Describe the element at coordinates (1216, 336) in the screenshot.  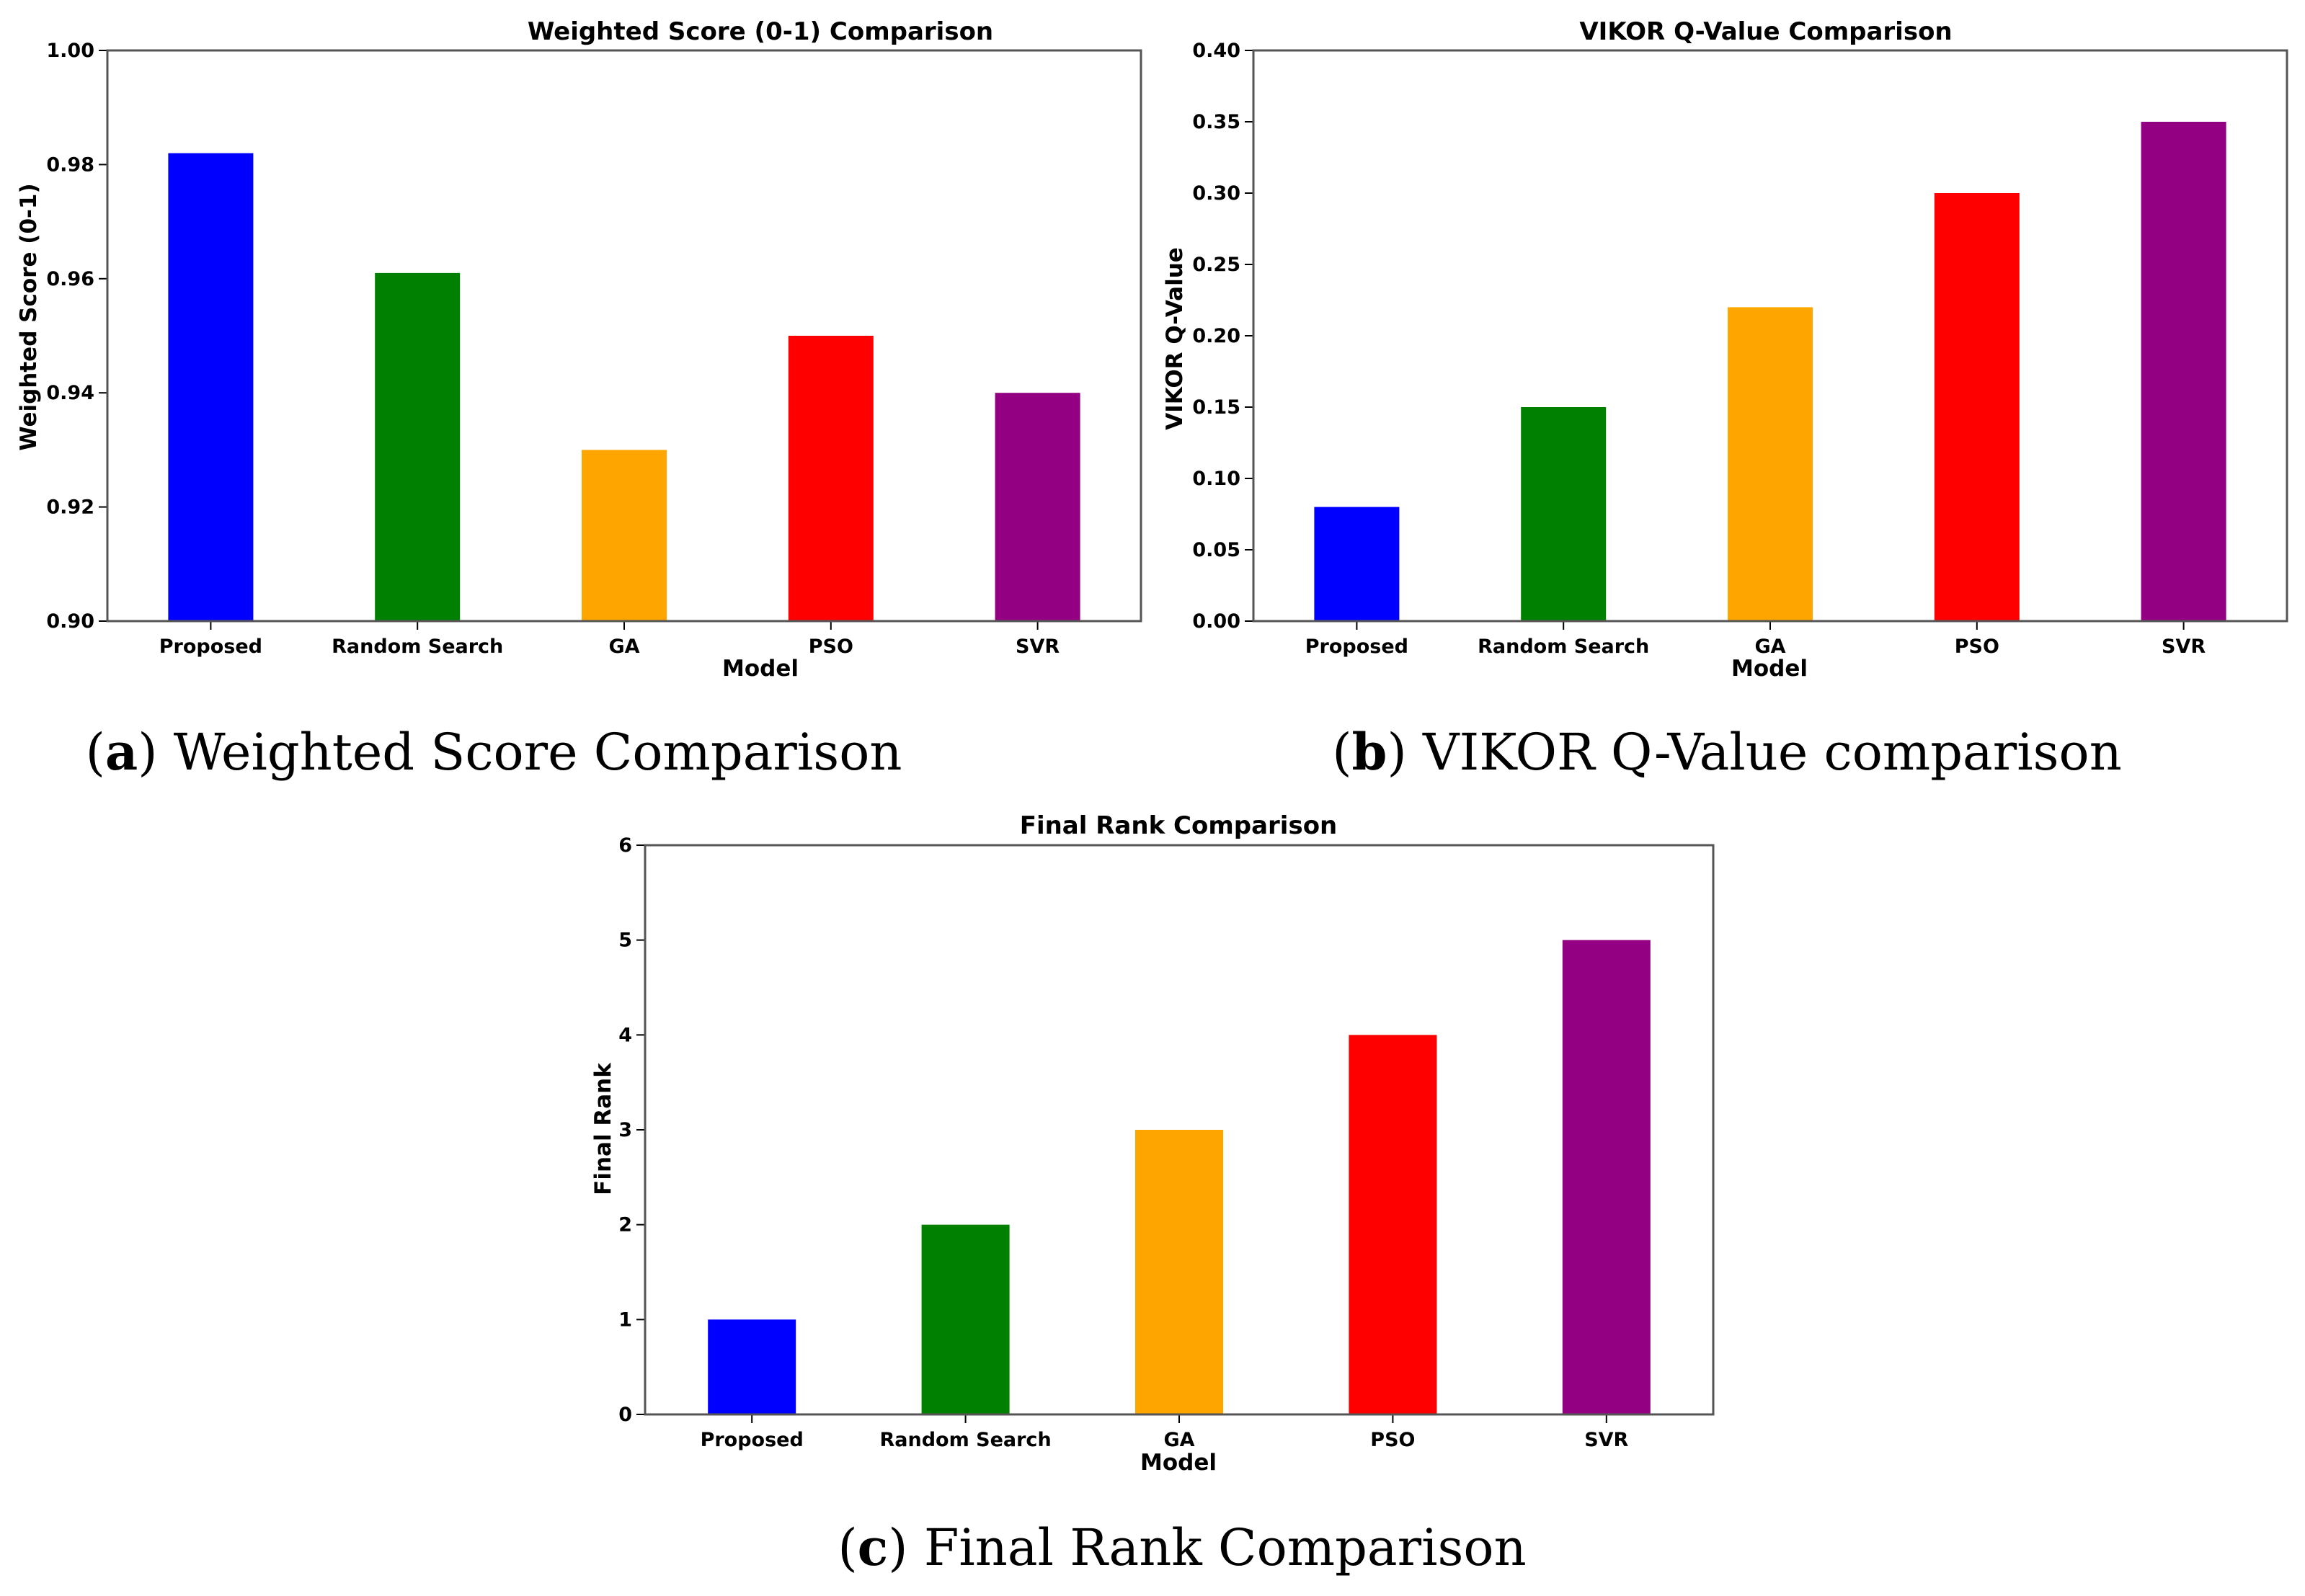
I see `y-tick-label: 0.20` at that location.